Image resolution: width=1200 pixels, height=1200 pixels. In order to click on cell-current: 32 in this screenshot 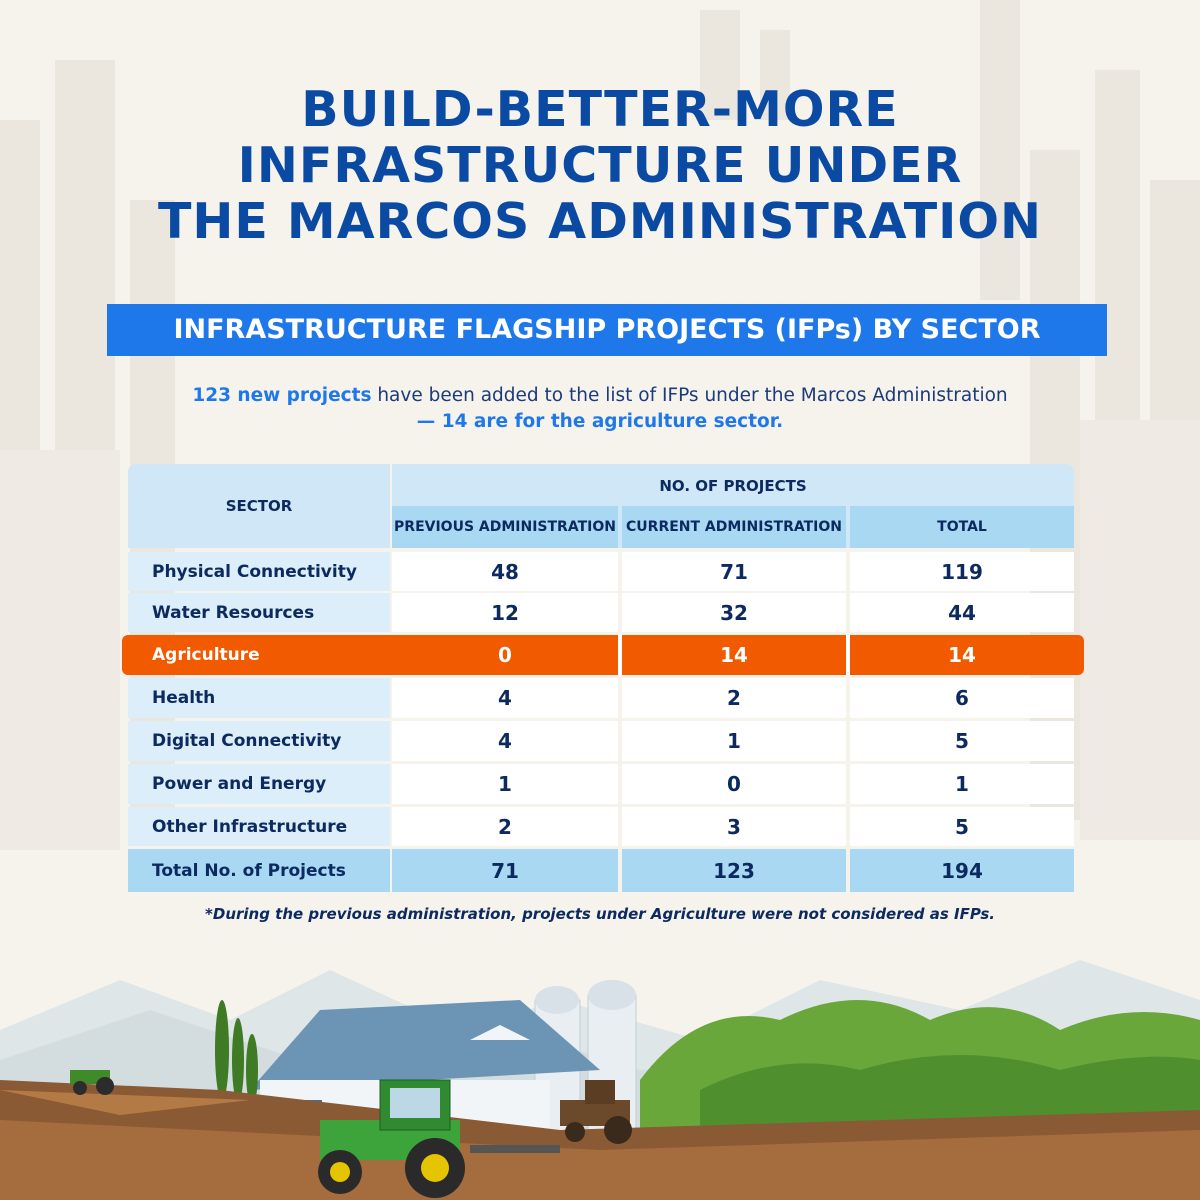, I will do `click(734, 612)`.